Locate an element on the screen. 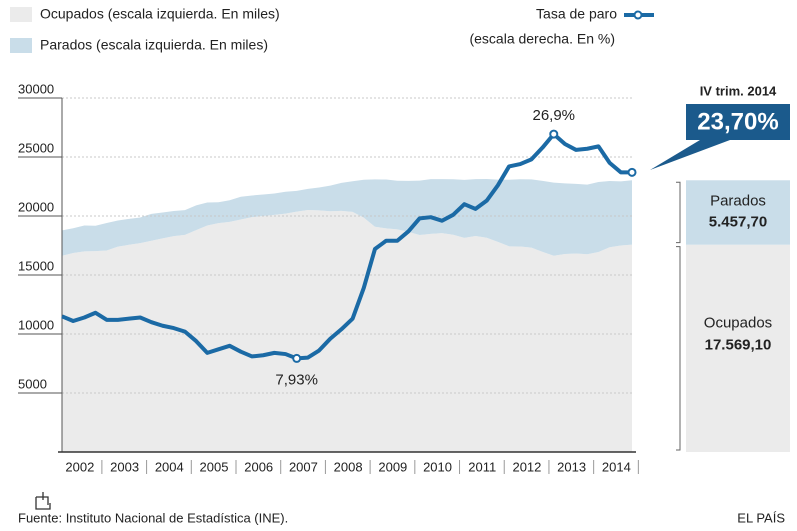 The height and width of the screenshot is (531, 797). y-tick-label: 5000 is located at coordinates (32, 383).